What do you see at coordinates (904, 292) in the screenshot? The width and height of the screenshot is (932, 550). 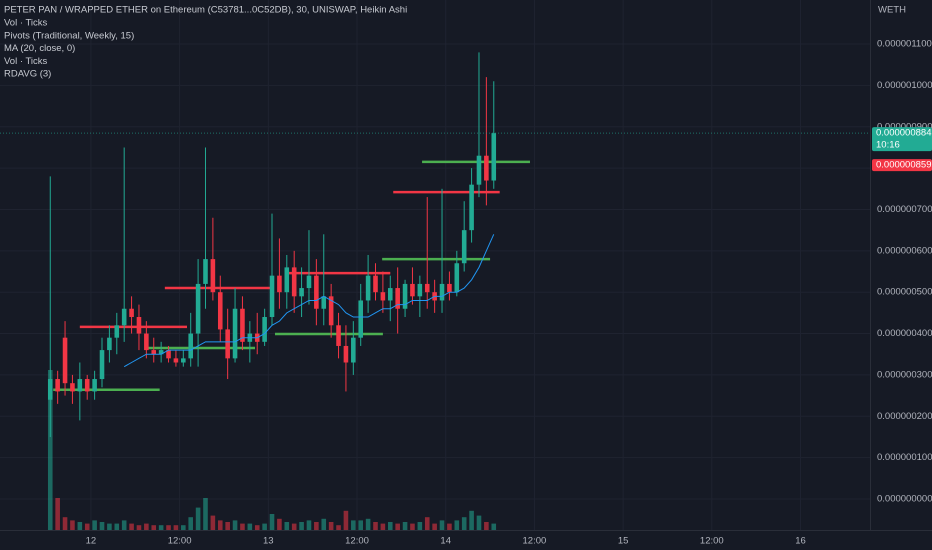 I see `y-tick-label: 0.0000005000` at bounding box center [904, 292].